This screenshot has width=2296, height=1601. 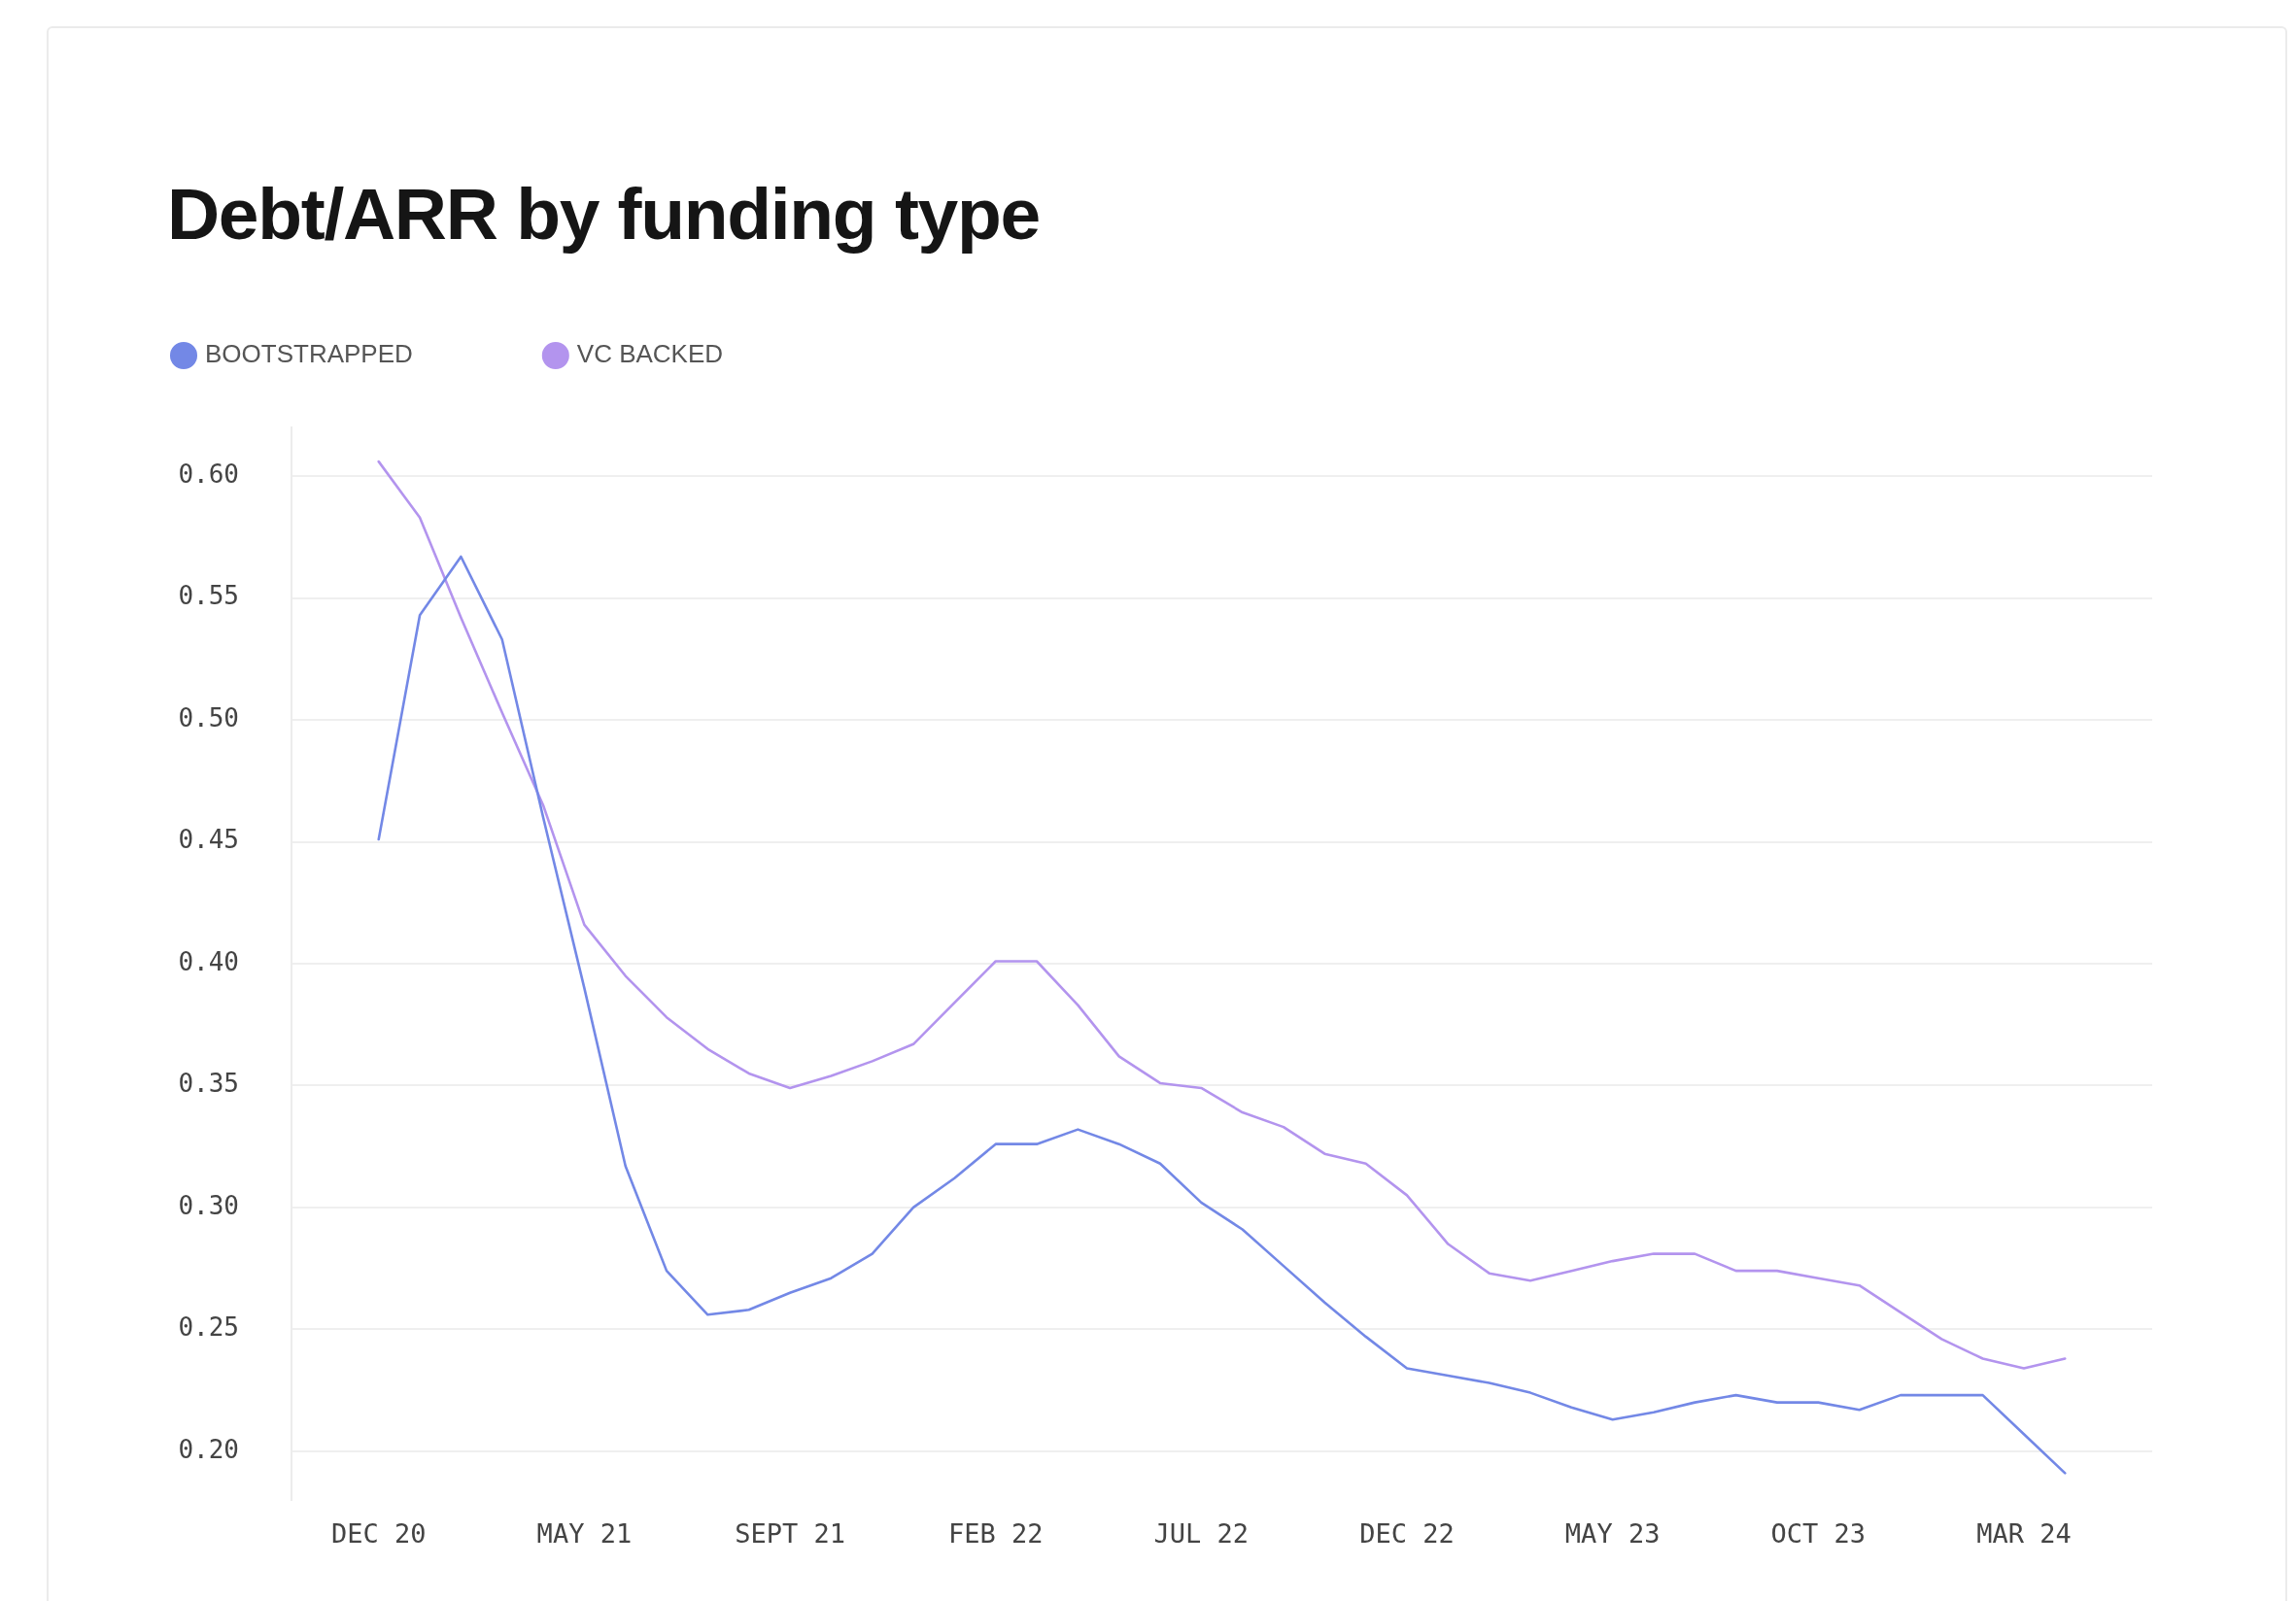 I want to click on x-tick-label: MAY 23, so click(x=1612, y=1534).